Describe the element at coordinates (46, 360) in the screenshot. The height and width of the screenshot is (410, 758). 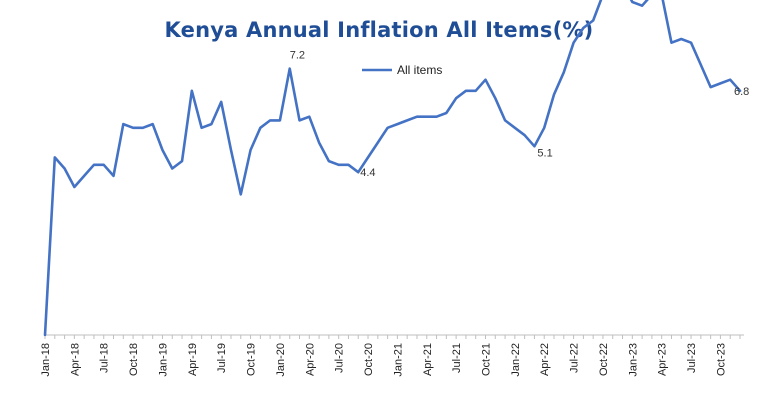
I see `x-tick-label: Jan-18` at that location.